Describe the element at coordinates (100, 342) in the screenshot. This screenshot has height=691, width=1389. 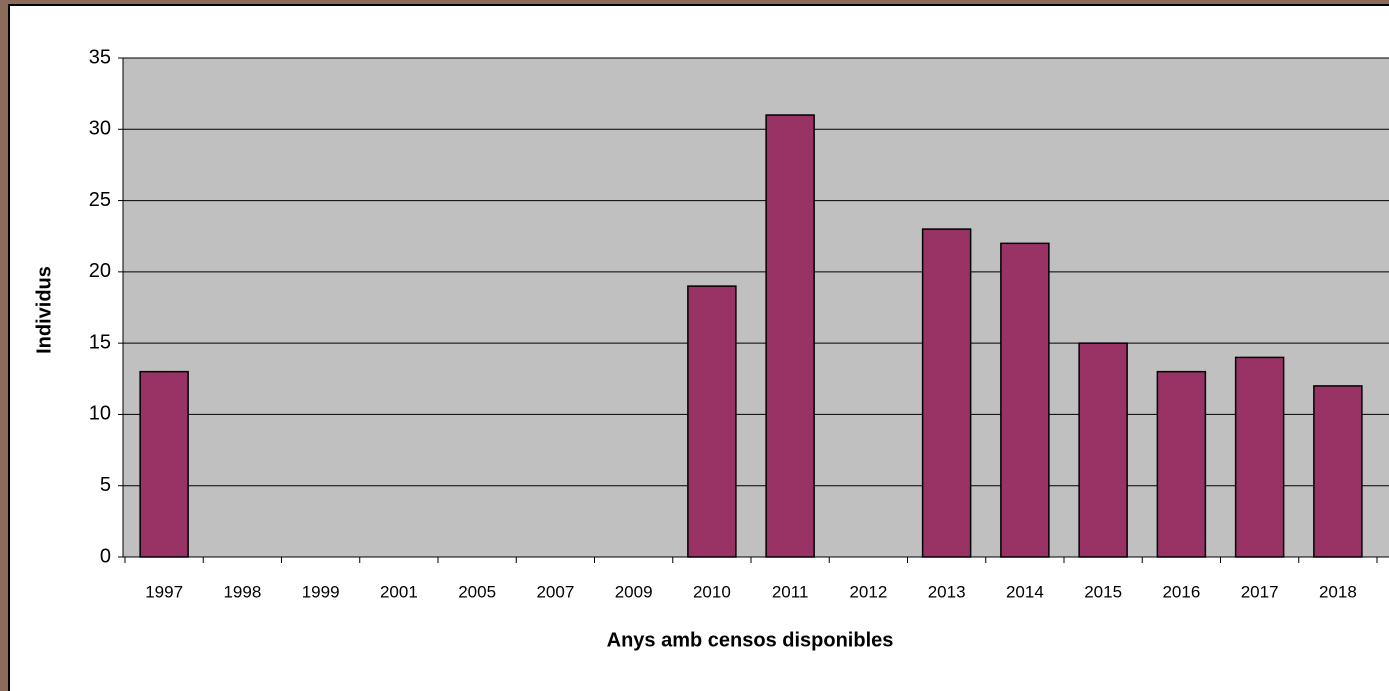
I see `y-tick-label: 15` at that location.